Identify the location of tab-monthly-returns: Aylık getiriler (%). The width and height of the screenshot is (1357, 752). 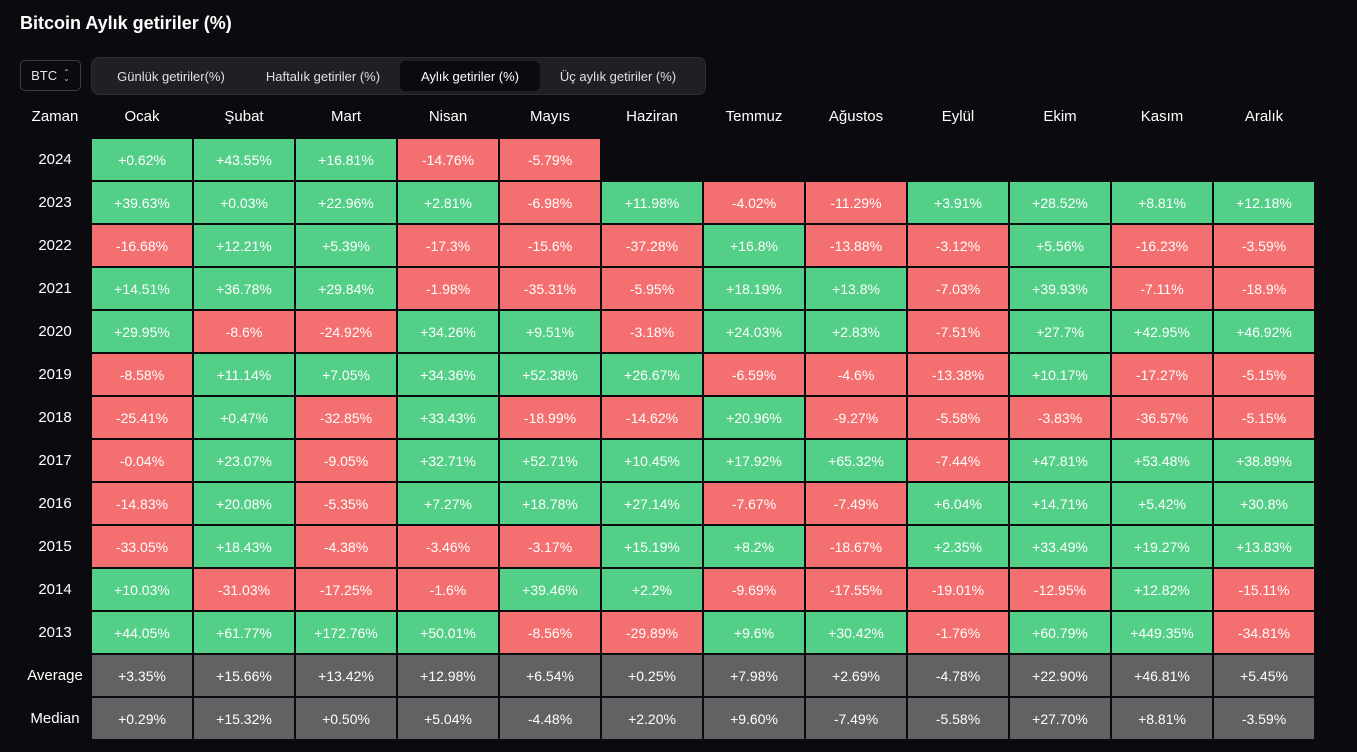
(470, 76).